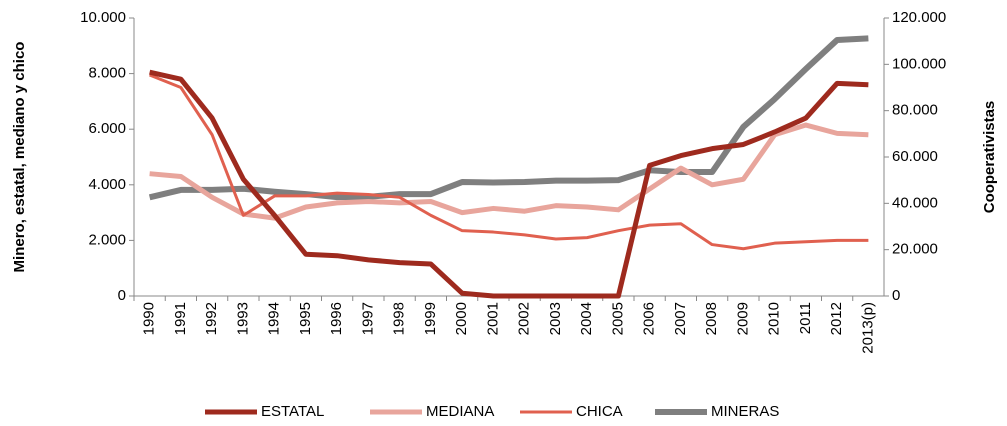 This screenshot has height=426, width=1007. I want to click on x-tick-label: 2009, so click(742, 318).